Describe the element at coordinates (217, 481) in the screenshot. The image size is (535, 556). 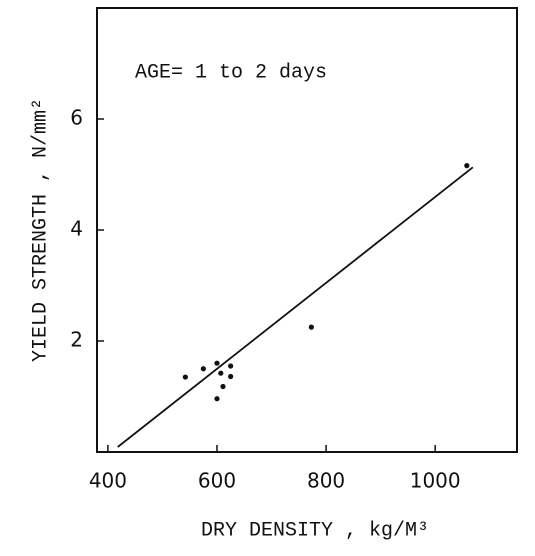
I see `x-tick-label: 600` at that location.